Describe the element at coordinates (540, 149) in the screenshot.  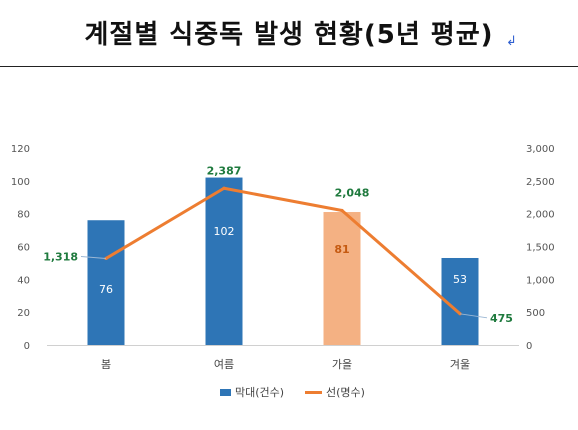
I see `y-right-tick-label: 3,000` at that location.